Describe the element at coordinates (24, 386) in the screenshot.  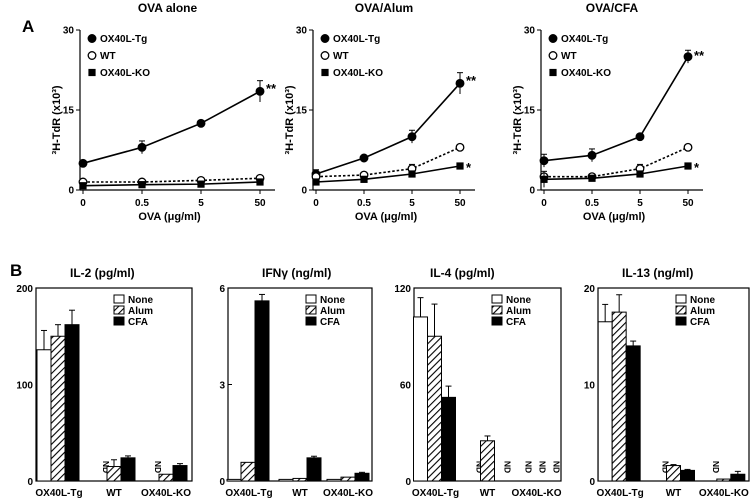
I see `y-tick-label: 100` at that location.